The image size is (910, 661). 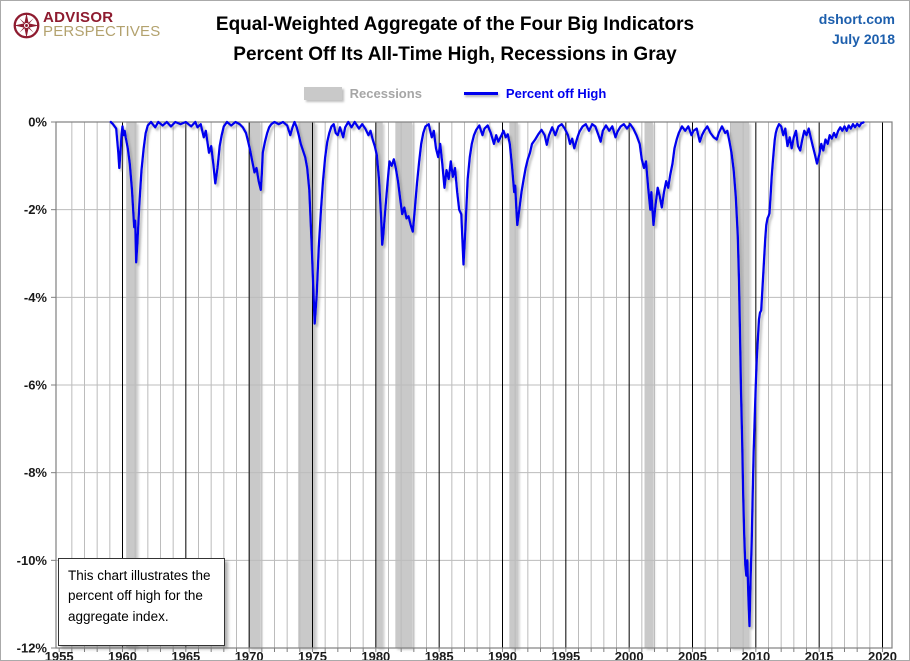 What do you see at coordinates (857, 29) in the screenshot?
I see `source-attribution: dshort.com July 2018` at bounding box center [857, 29].